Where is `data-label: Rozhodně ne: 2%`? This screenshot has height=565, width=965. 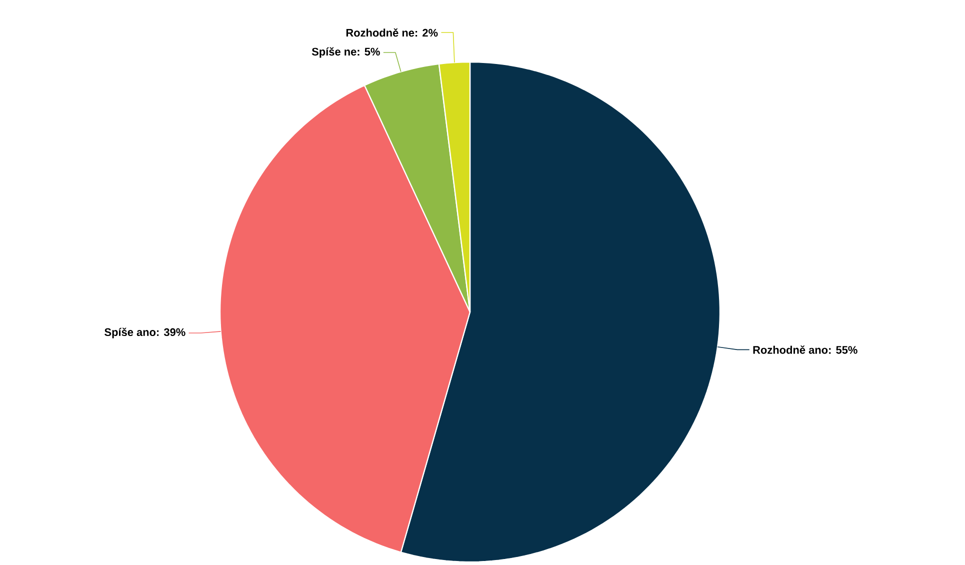 data-label: Rozhodně ne: 2% is located at coordinates (392, 32).